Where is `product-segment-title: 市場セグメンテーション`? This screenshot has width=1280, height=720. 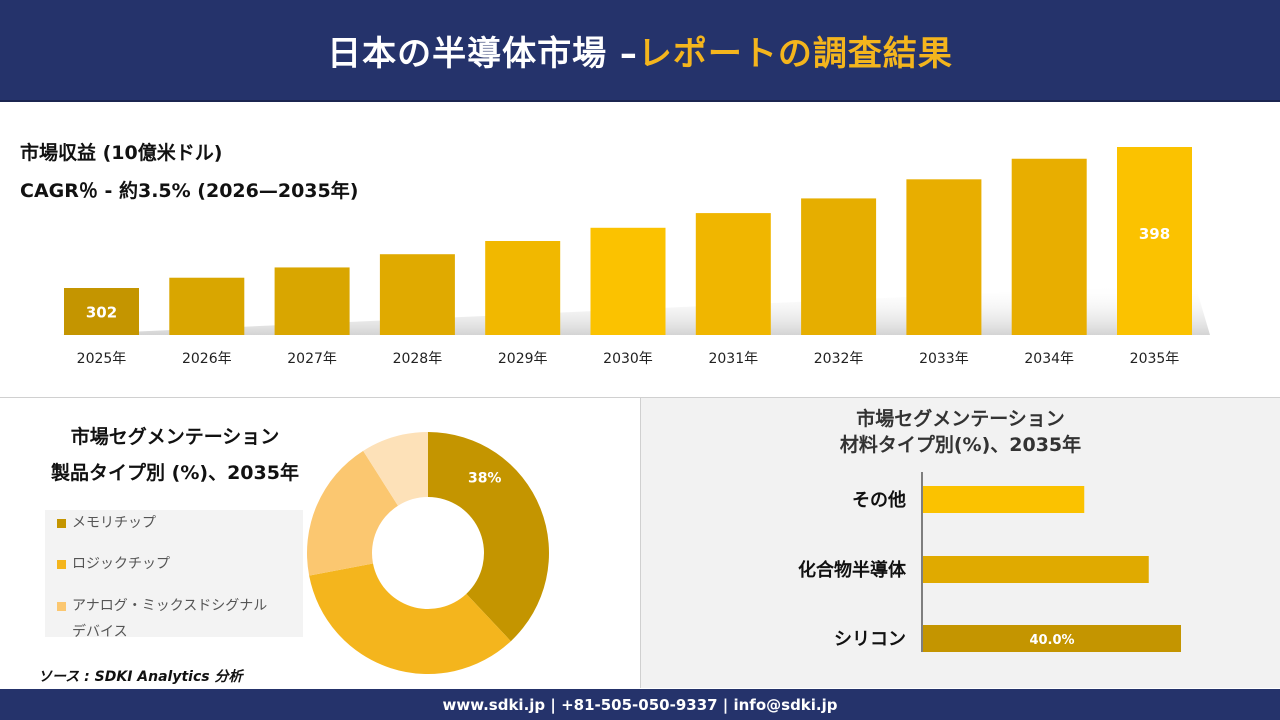 product-segment-title: 市場セグメンテーション is located at coordinates (175, 437).